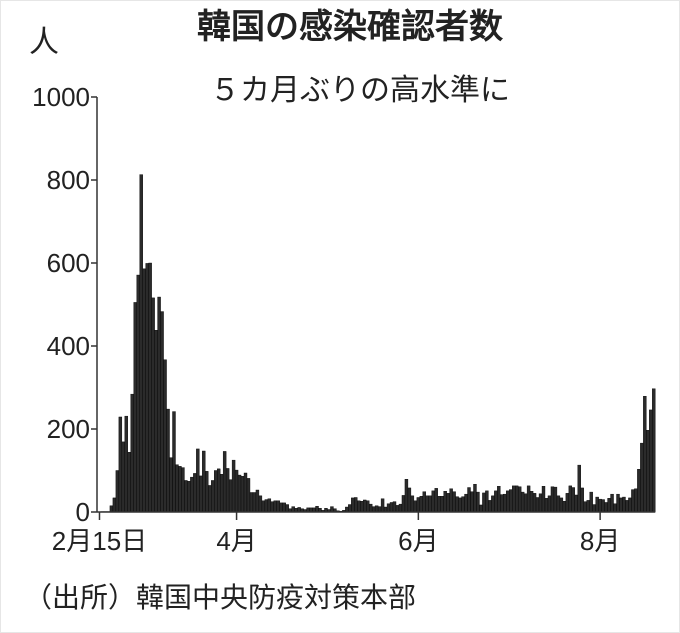 This screenshot has height=633, width=680. What do you see at coordinates (360, 90) in the screenshot?
I see `chart-subtitle: ５カ月ぶりの高水準に` at bounding box center [360, 90].